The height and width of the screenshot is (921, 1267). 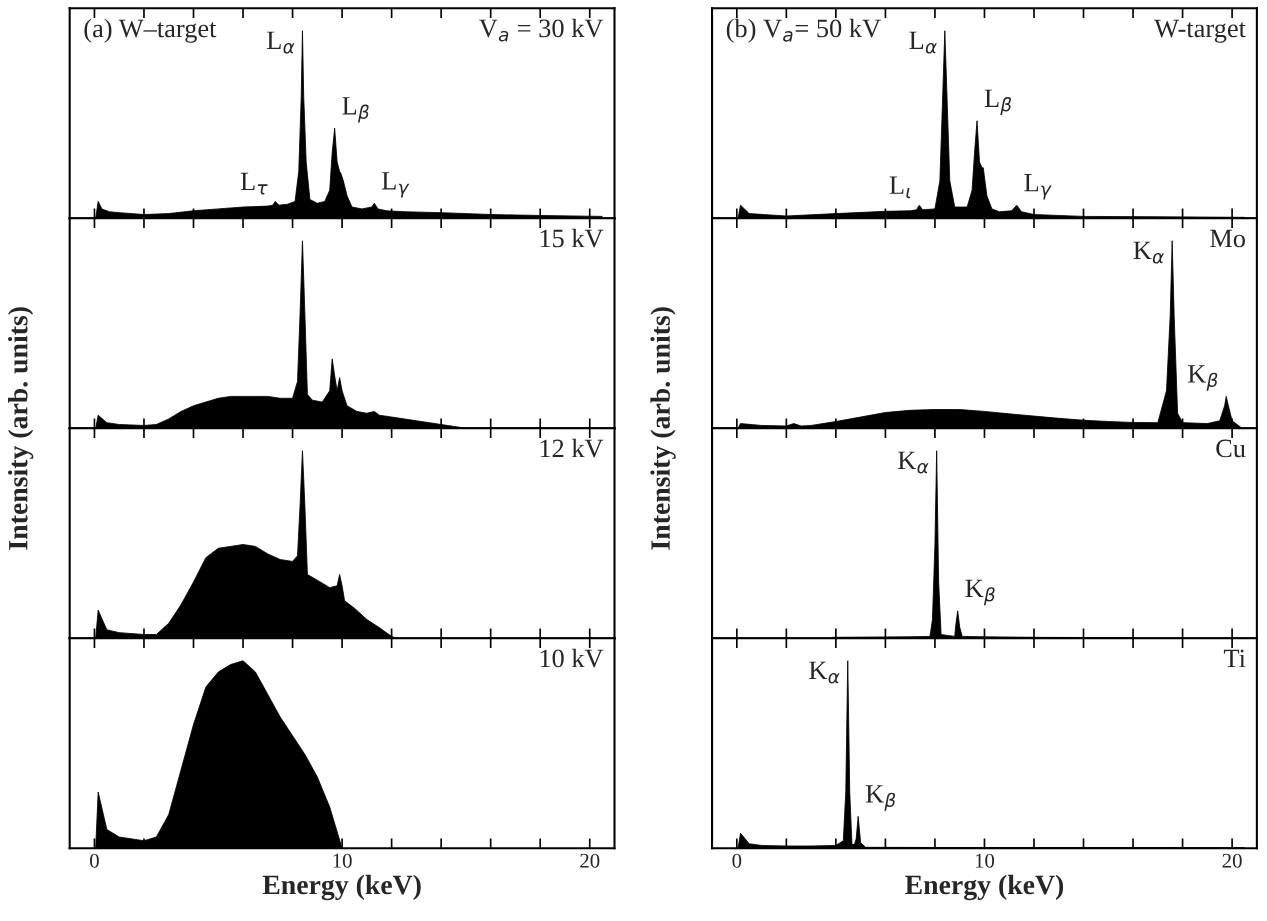 I want to click on annotation: V$_{a}$ = 30 kV, so click(x=541, y=30).